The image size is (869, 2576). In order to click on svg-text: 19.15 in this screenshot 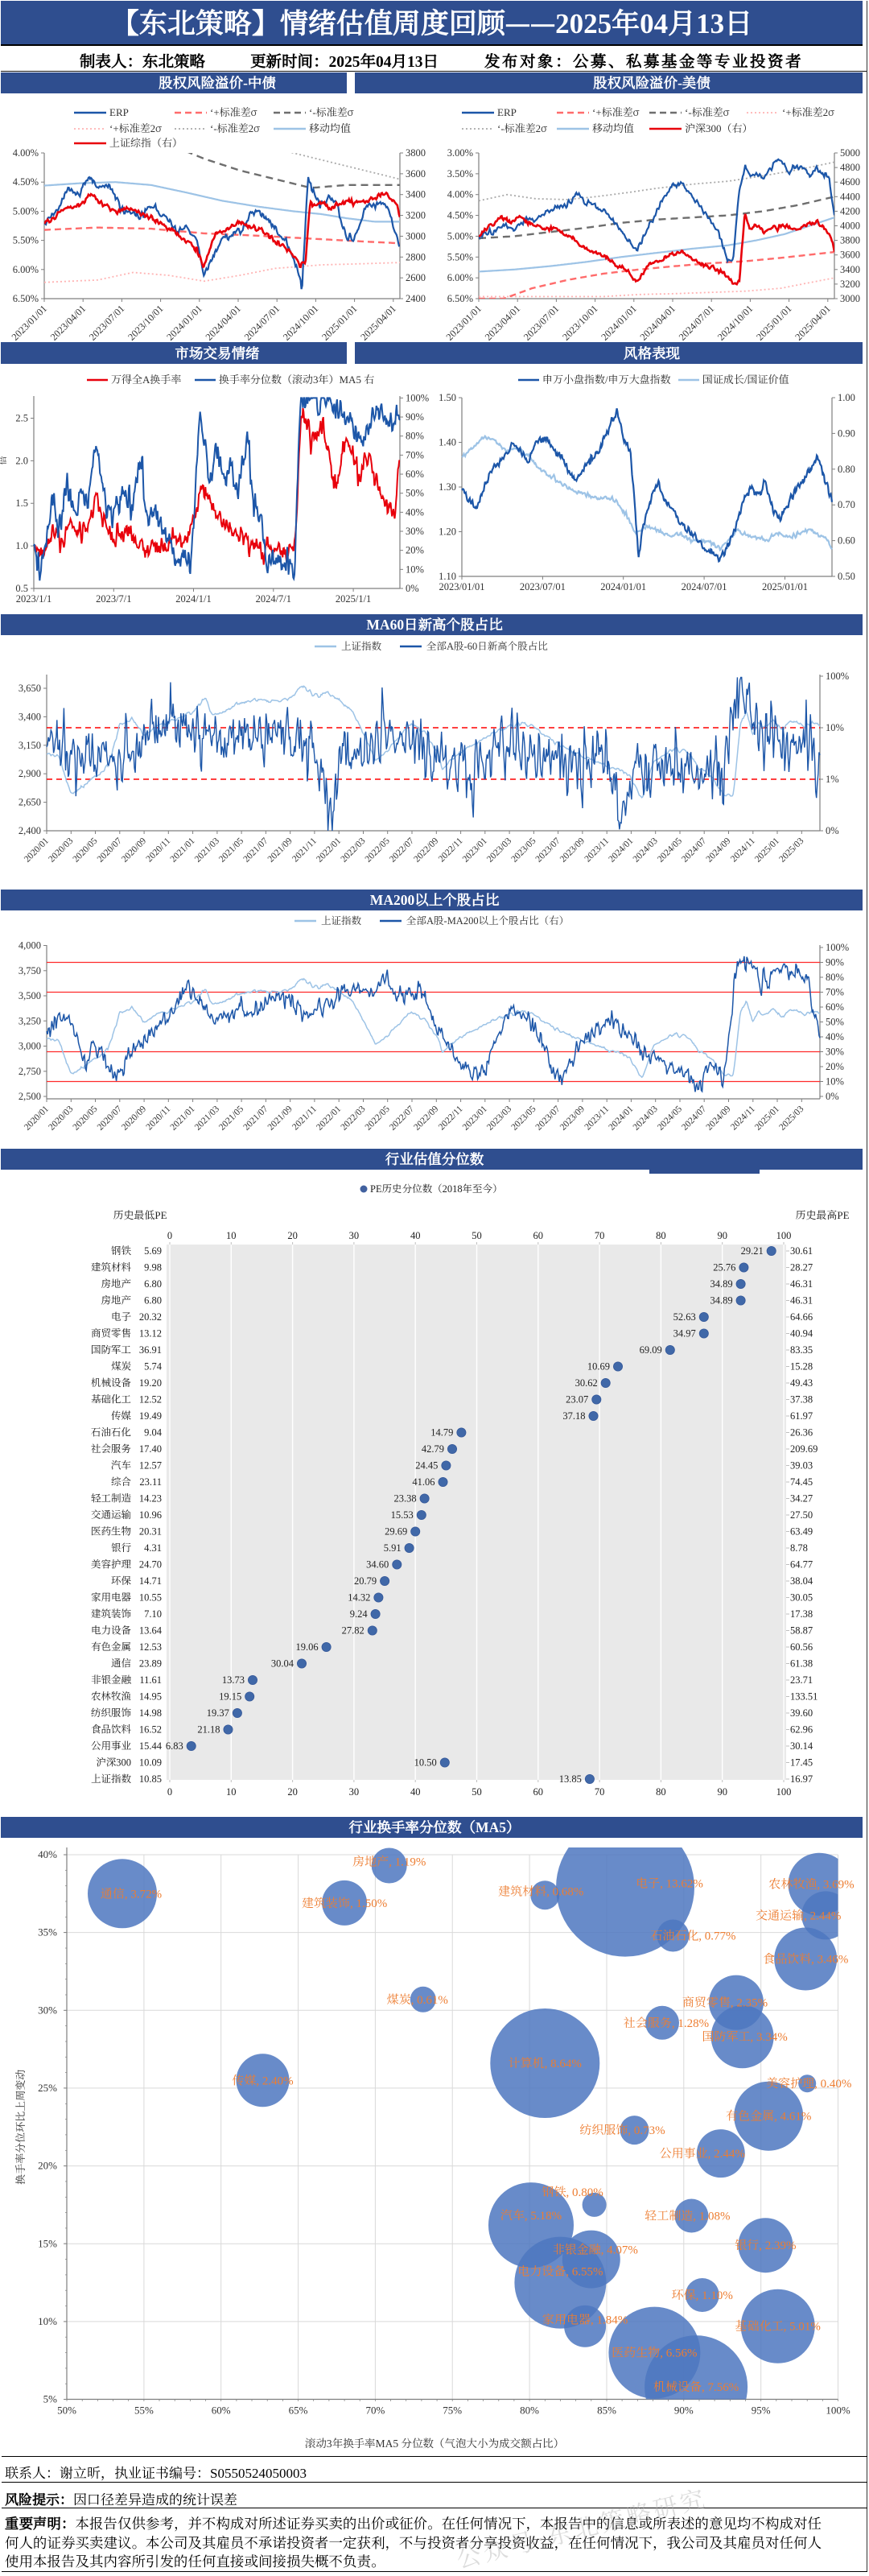, I will do `click(230, 1696)`.